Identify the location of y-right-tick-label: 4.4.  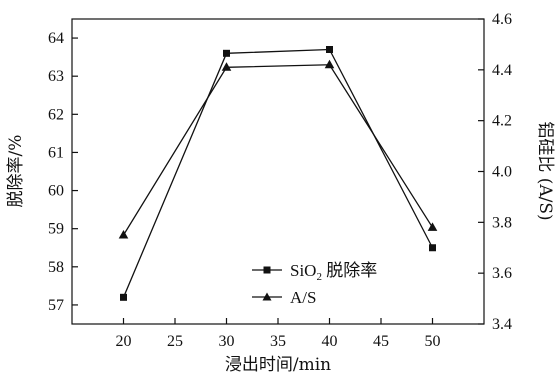
(502, 70).